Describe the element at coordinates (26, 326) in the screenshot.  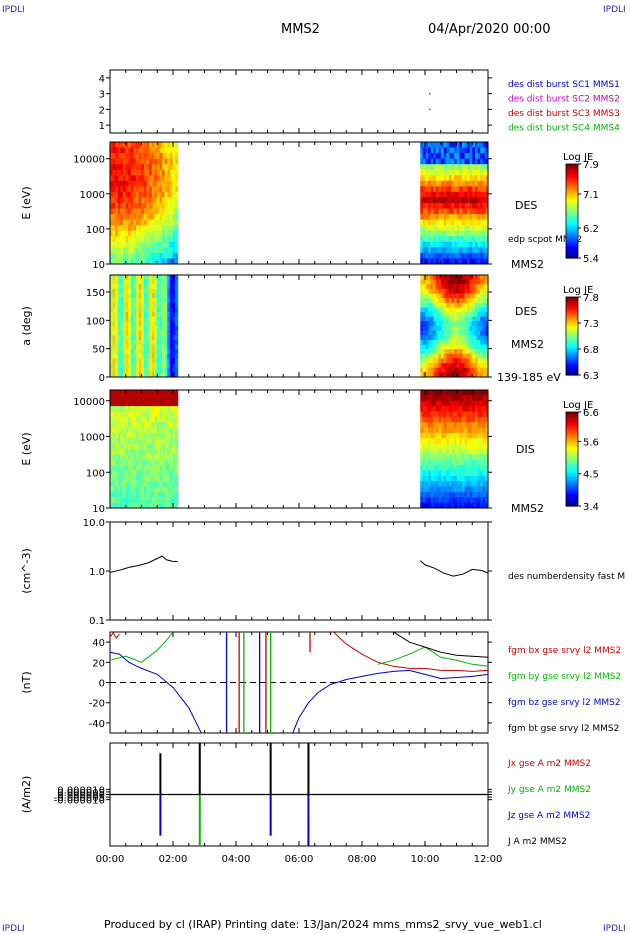
I see `y-axis-label: a (deg)` at that location.